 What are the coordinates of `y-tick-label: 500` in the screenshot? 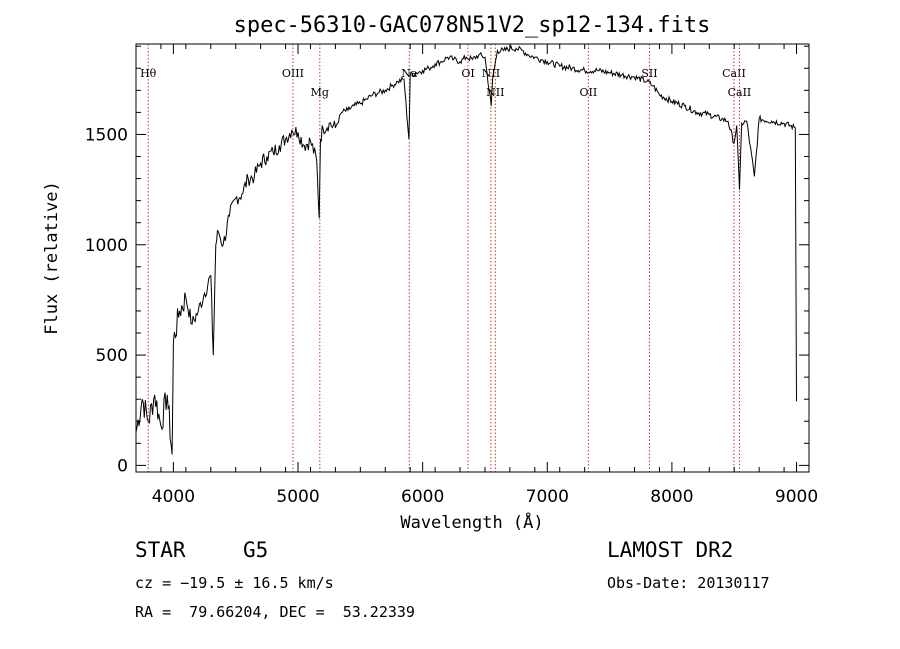 It's located at (112, 356).